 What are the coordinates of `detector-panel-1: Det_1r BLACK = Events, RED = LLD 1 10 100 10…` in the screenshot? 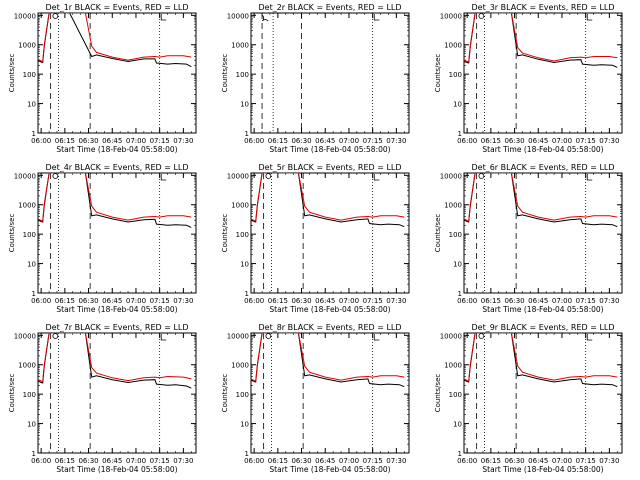 It's located at (102, 78).